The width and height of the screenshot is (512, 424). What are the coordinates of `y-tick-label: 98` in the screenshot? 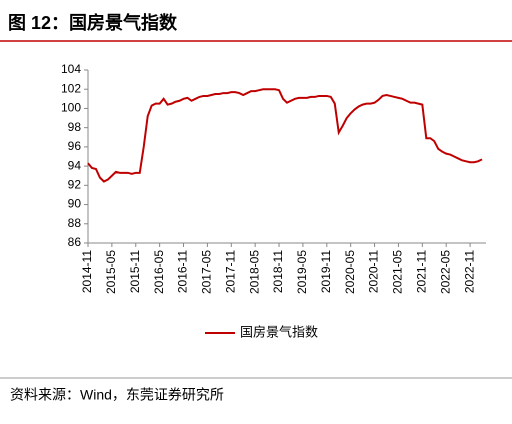 It's located at (75, 127).